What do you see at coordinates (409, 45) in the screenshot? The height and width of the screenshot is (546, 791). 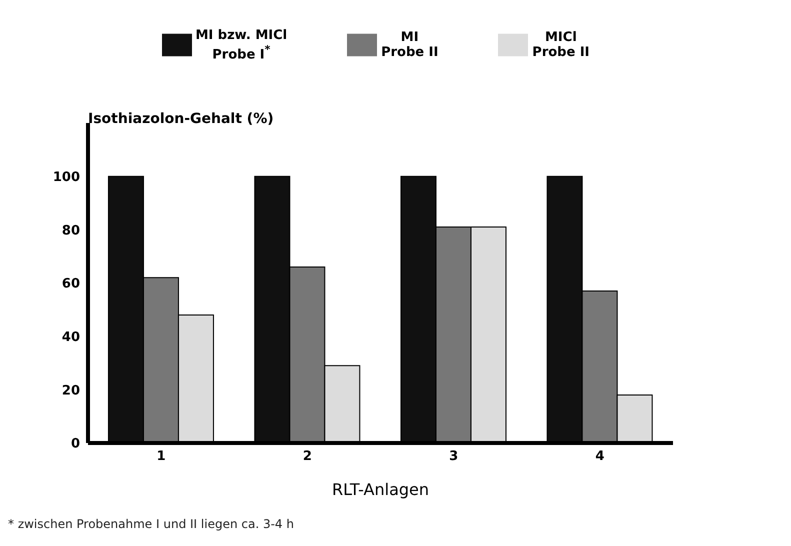 I see `legend-label: MI Probe II` at bounding box center [409, 45].